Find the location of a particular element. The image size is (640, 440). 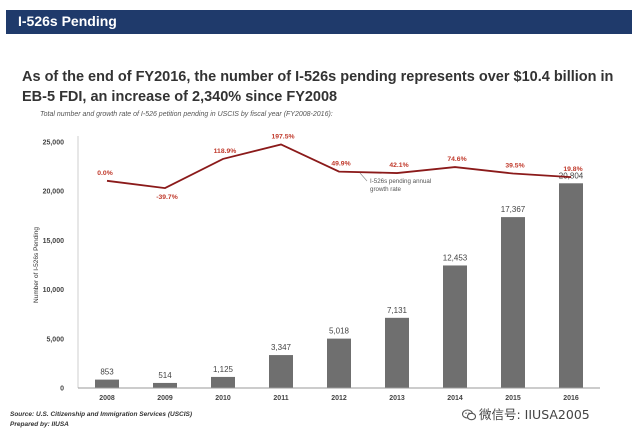

x-tick-label: 2016 is located at coordinates (571, 398).